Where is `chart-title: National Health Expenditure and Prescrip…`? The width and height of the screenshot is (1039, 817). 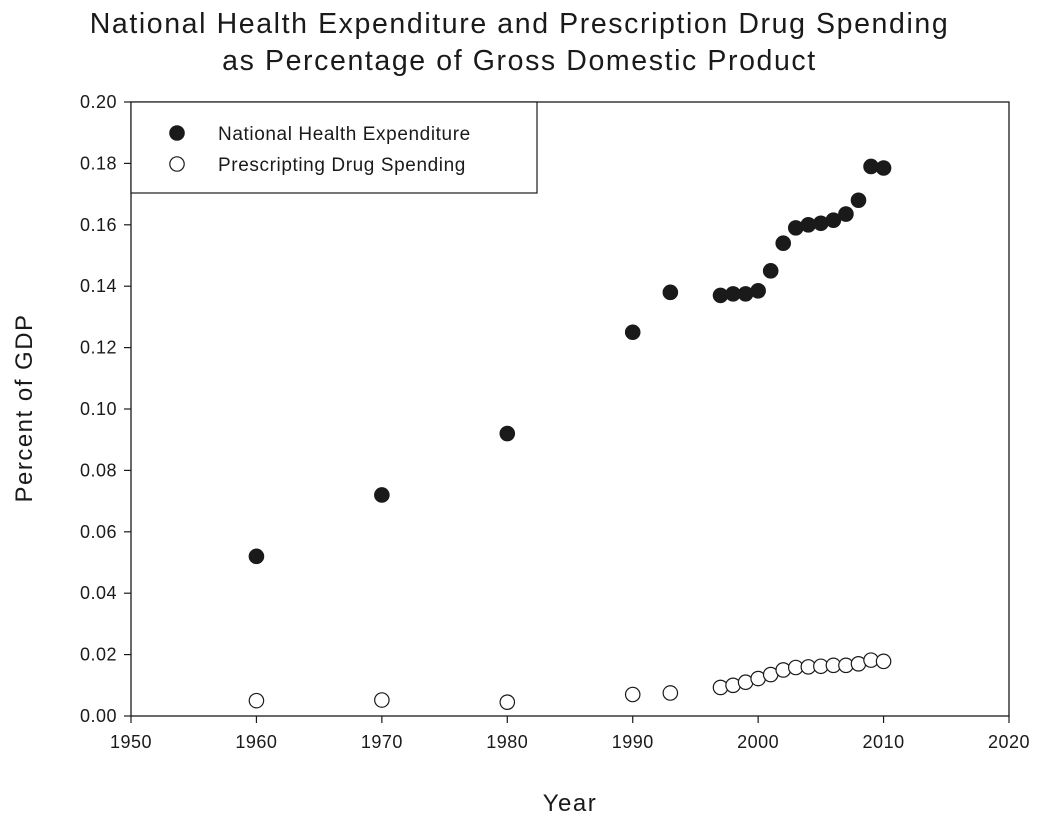
chart-title: National Health Expenditure and Prescrip… is located at coordinates (519, 43).